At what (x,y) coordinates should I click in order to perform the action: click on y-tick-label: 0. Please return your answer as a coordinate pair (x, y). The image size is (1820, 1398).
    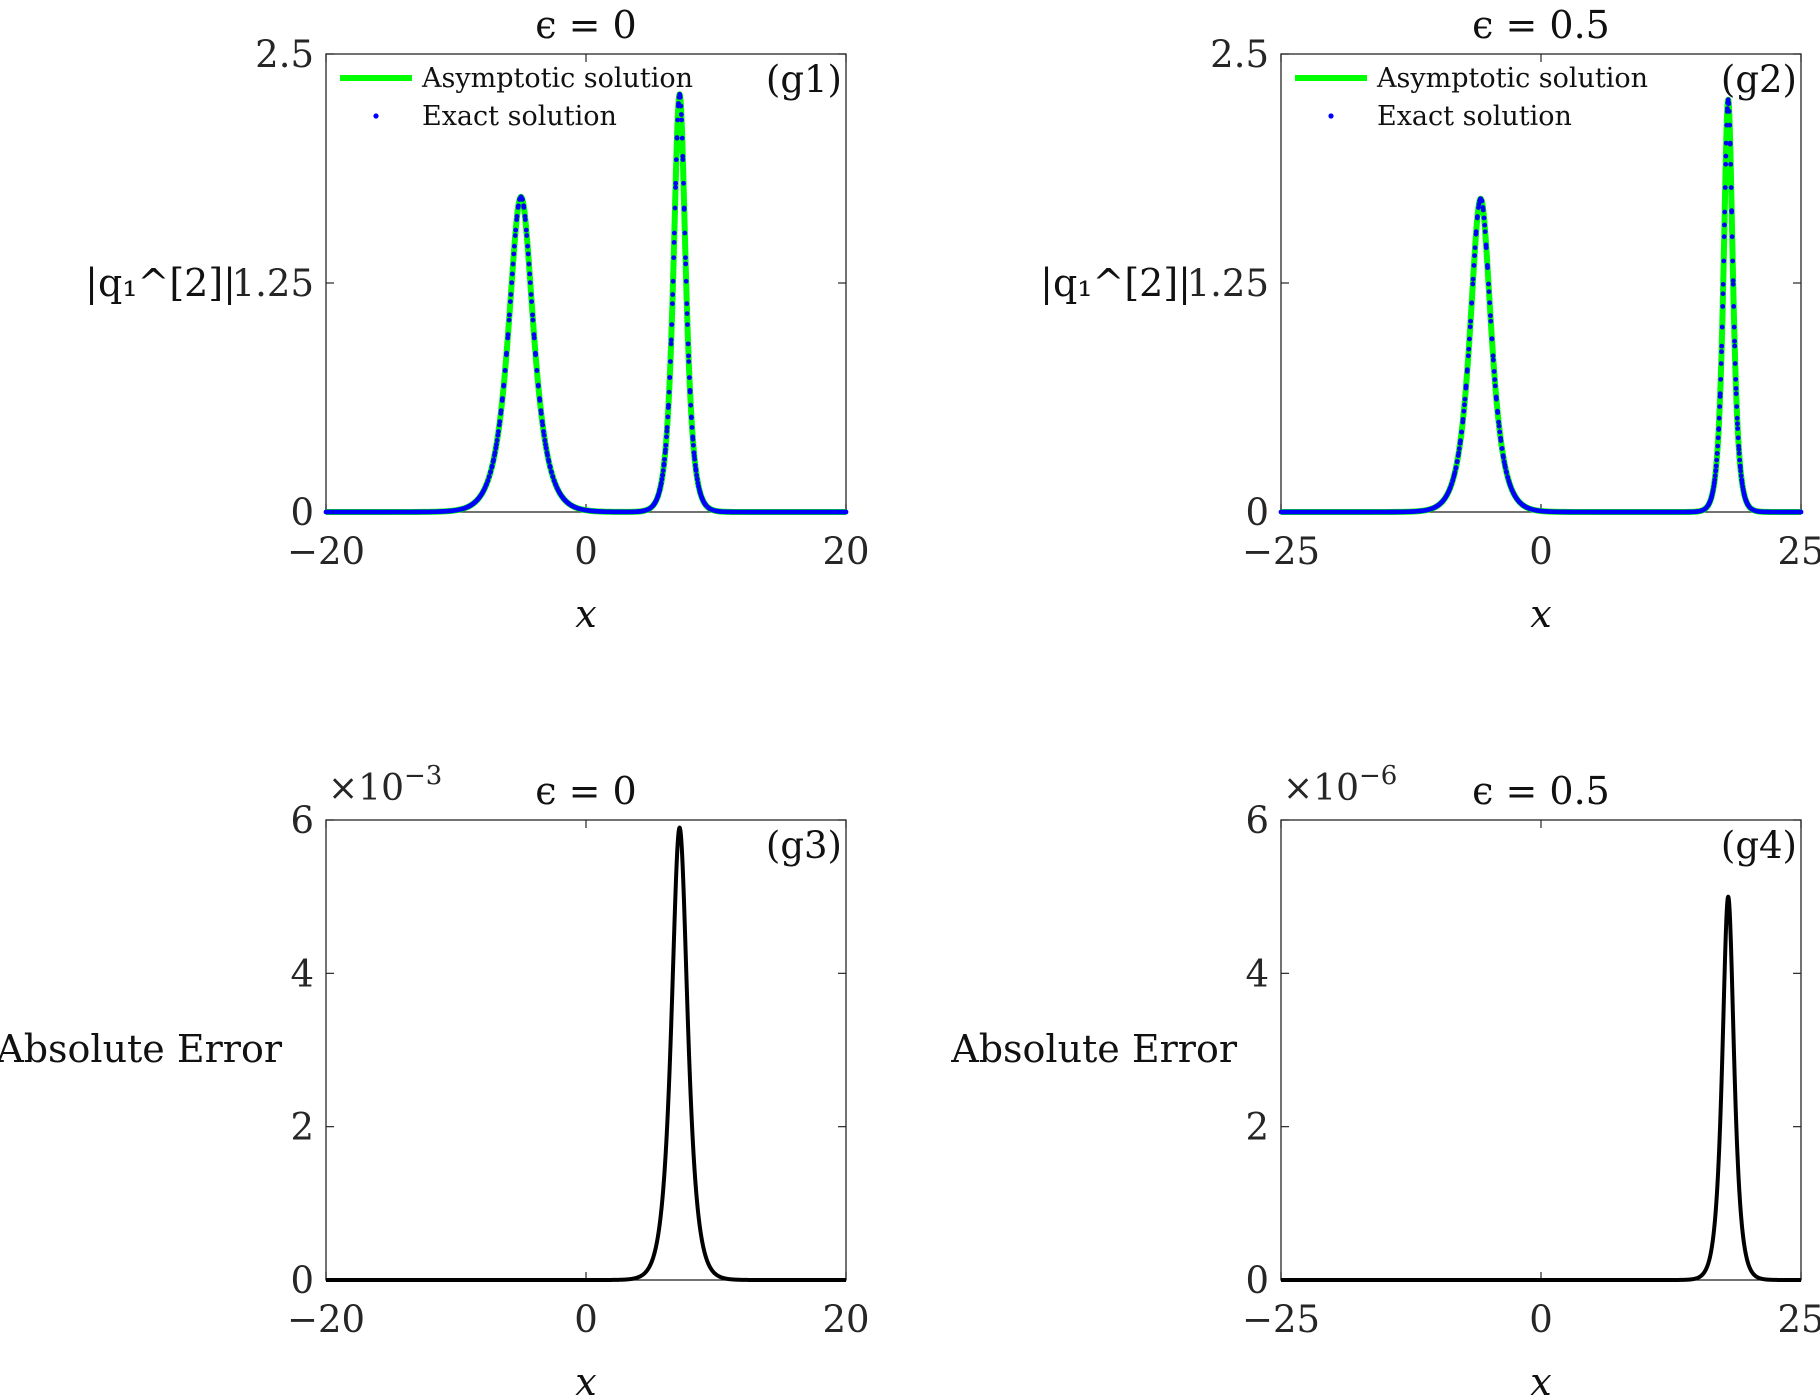
    Looking at the image, I should click on (1257, 1280).